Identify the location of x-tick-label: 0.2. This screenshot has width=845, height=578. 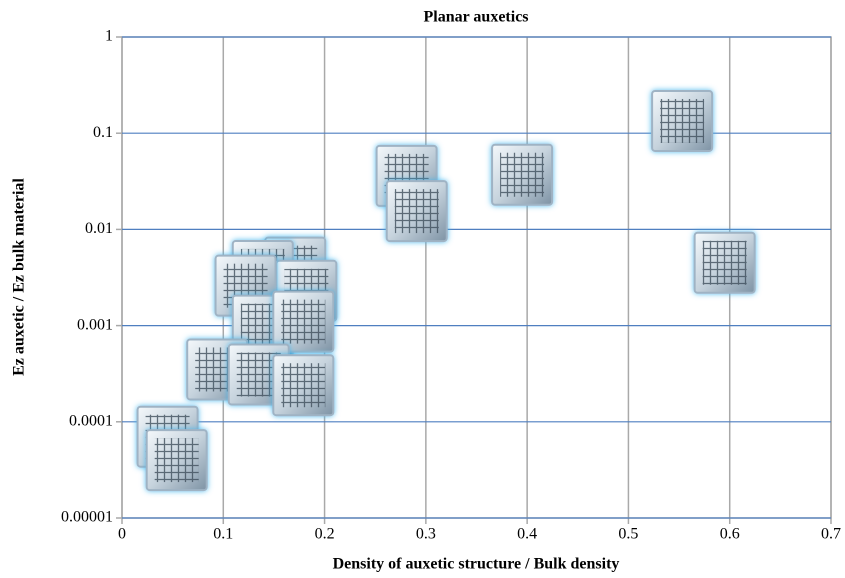
(325, 534).